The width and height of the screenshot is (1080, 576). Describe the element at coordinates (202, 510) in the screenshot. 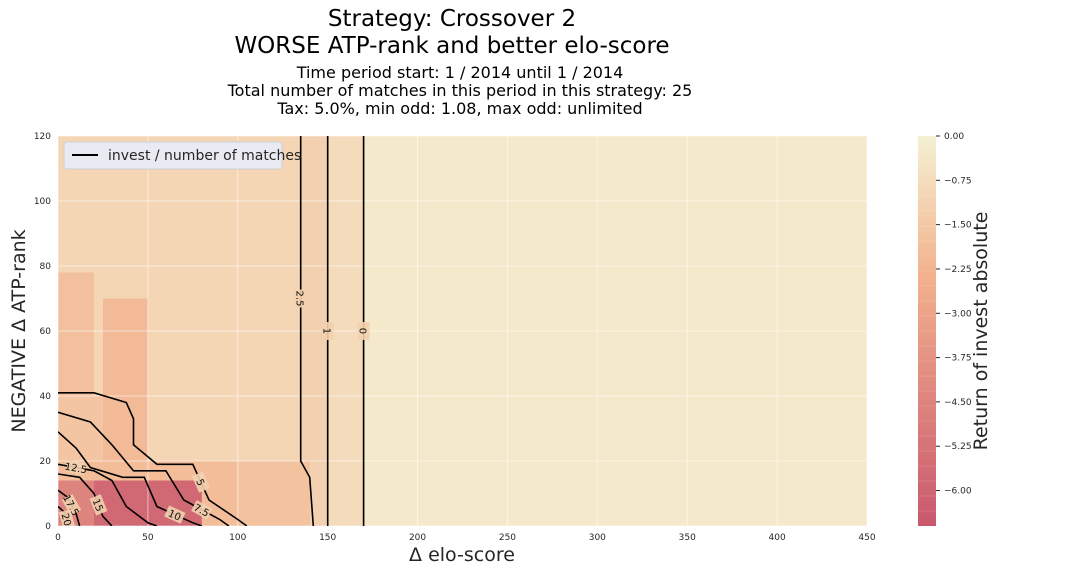

I see `contour-label-bg-7.5` at that location.